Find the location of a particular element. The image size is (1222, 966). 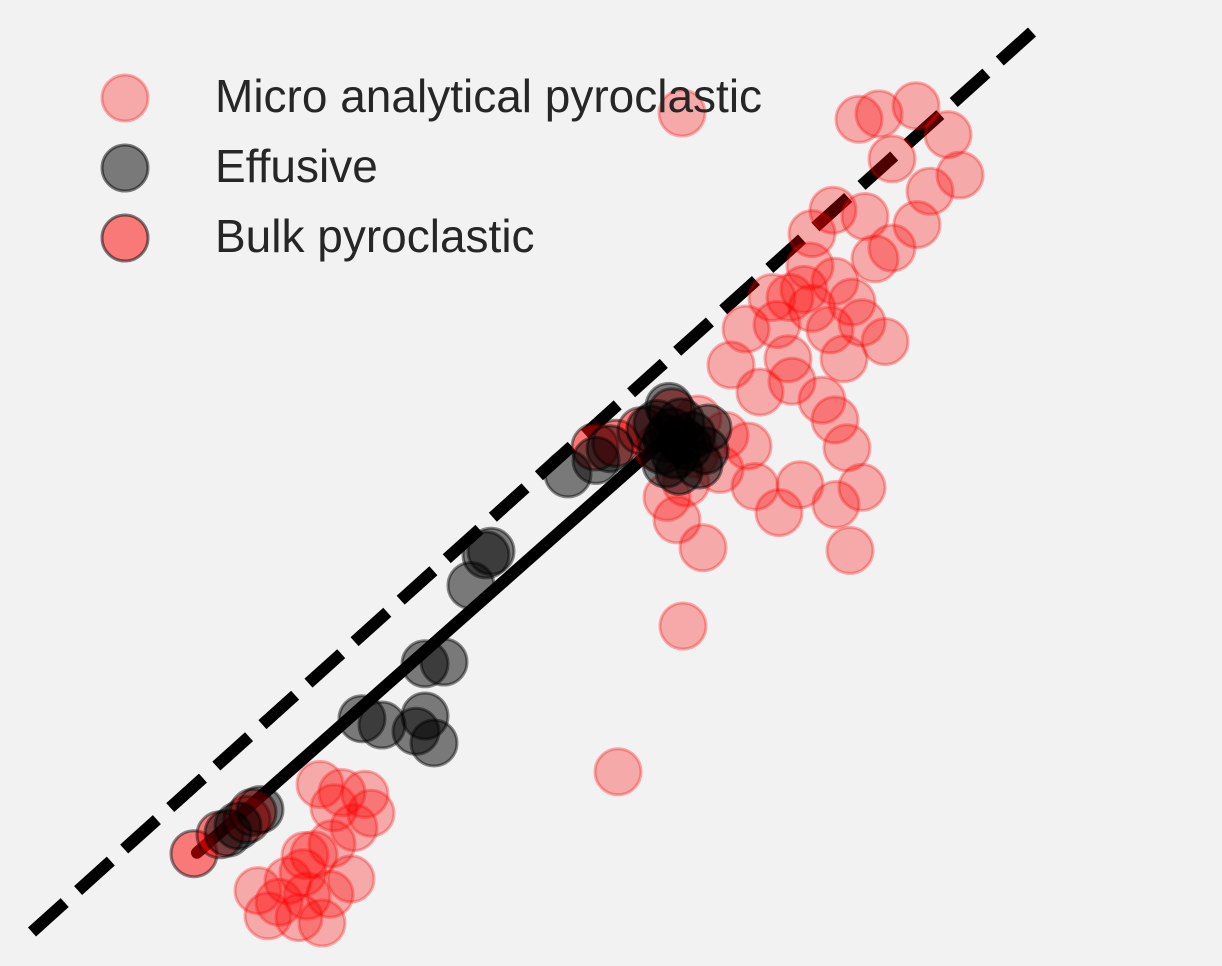

legend-entry-micro-analytical-pyroclastic: Micro analytical pyroclastic is located at coordinates (431, 96).